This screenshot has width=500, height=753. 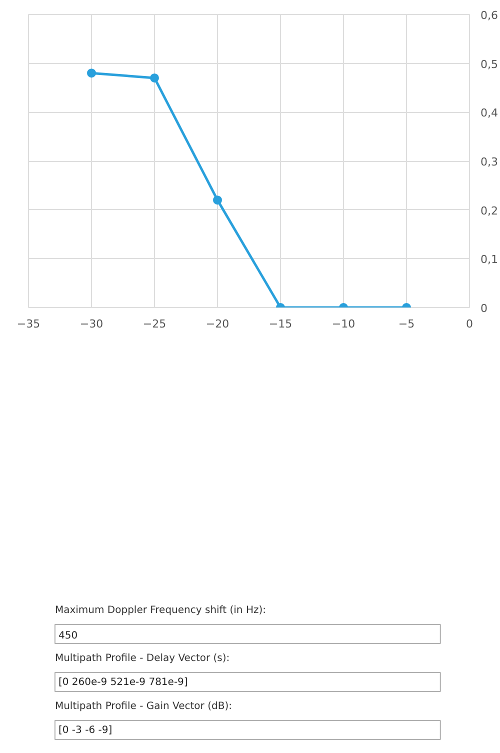 I want to click on y-tick-label: 0,3, so click(x=489, y=162).